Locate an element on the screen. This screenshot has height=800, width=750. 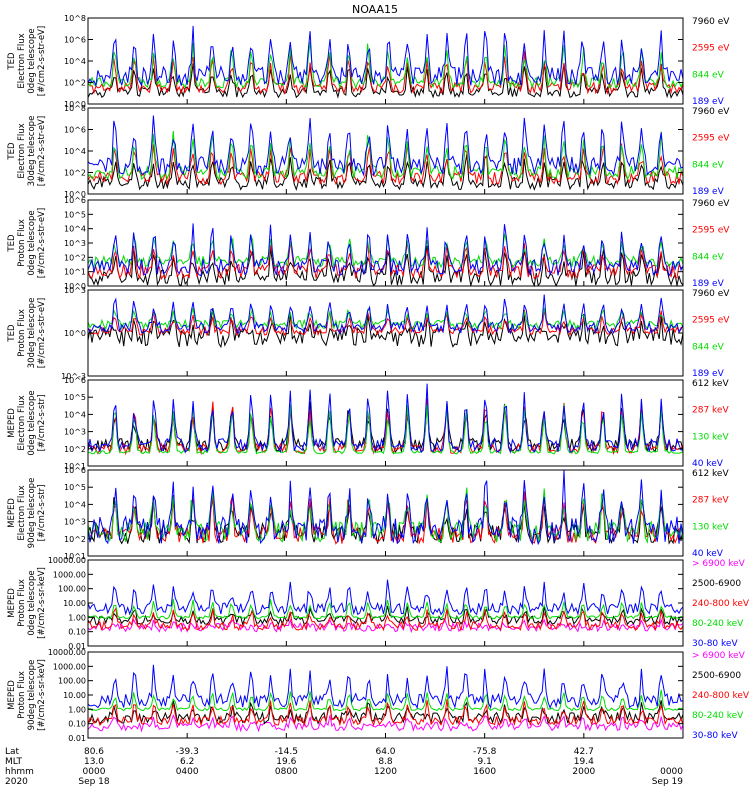
x-row-label: 2020 is located at coordinates (16, 782).